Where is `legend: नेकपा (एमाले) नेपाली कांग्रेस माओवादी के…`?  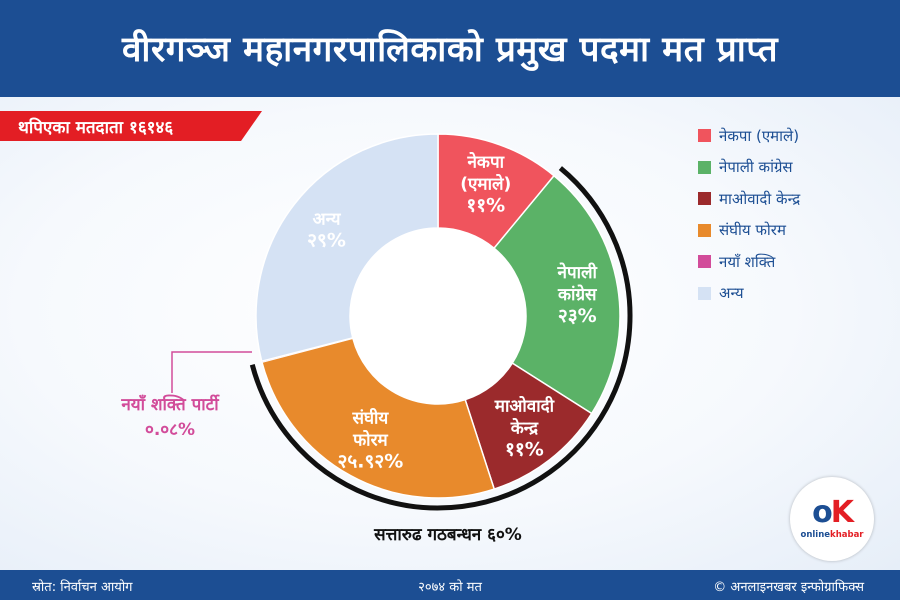 legend: नेकपा (एमाले) नेपाली कांग्रेस माओवादी के… is located at coordinates (795, 214).